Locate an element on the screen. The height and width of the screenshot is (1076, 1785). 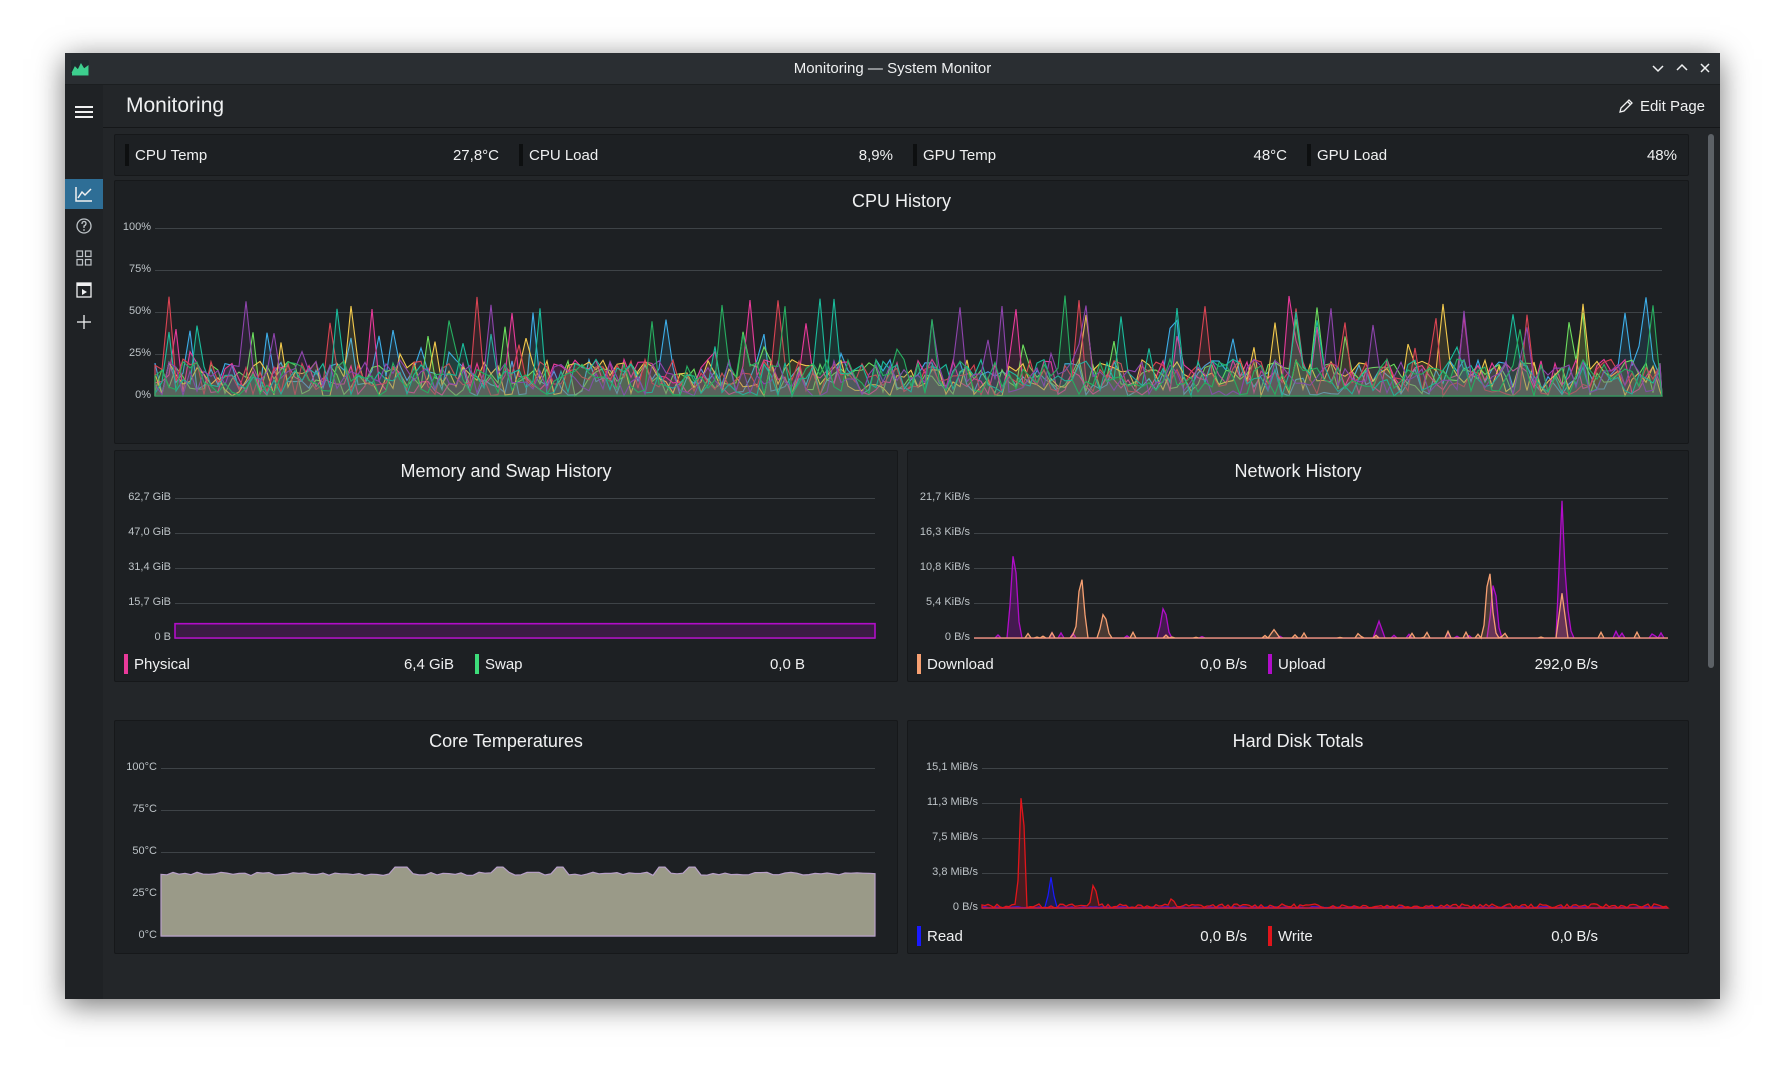
y-axis-tick-label: 7,5 MiB/s is located at coordinates (955, 837).